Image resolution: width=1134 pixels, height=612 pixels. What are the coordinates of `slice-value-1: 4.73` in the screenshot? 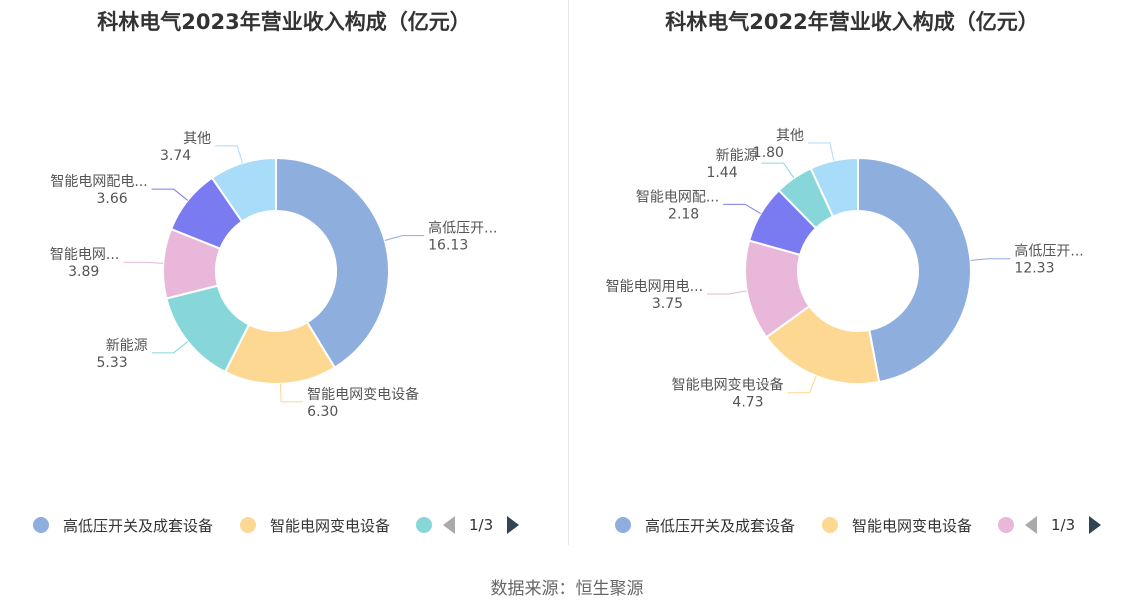 It's located at (747, 403).